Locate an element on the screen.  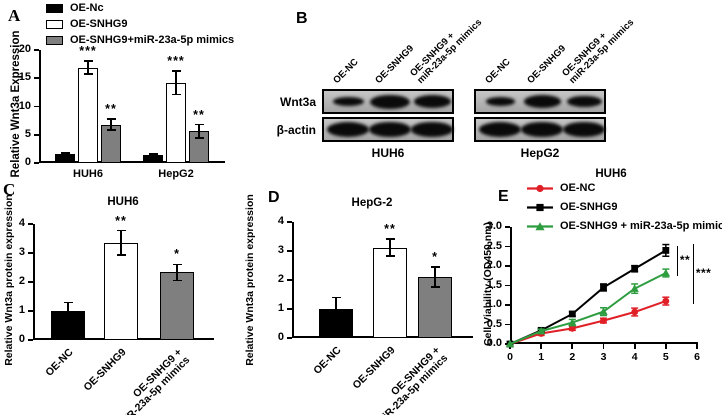
blot-group-label: HUH6 is located at coordinates (388, 153).